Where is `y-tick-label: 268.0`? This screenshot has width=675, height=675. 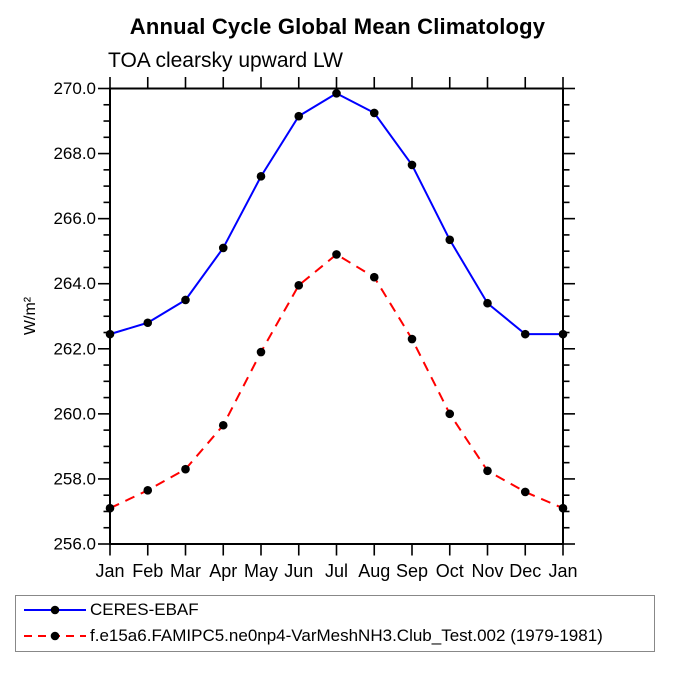
y-tick-label: 268.0 is located at coordinates (74, 153).